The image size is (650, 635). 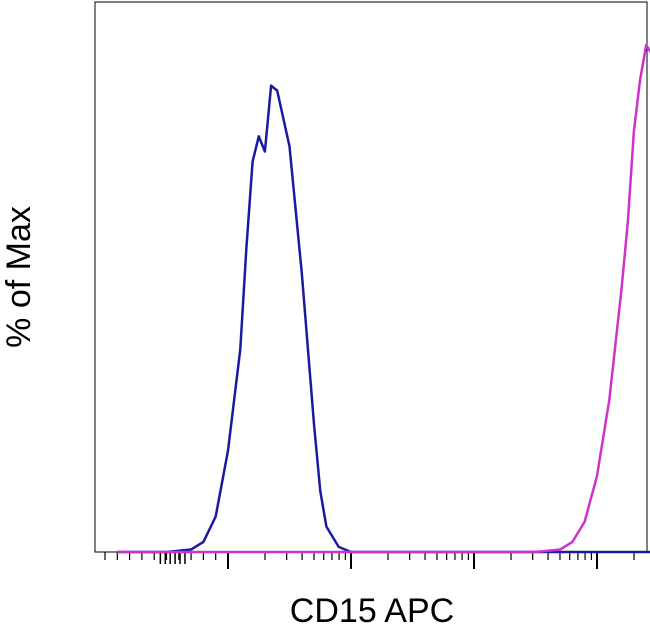 What do you see at coordinates (19, 277) in the screenshot?
I see `y-axis-label: % of Max` at bounding box center [19, 277].